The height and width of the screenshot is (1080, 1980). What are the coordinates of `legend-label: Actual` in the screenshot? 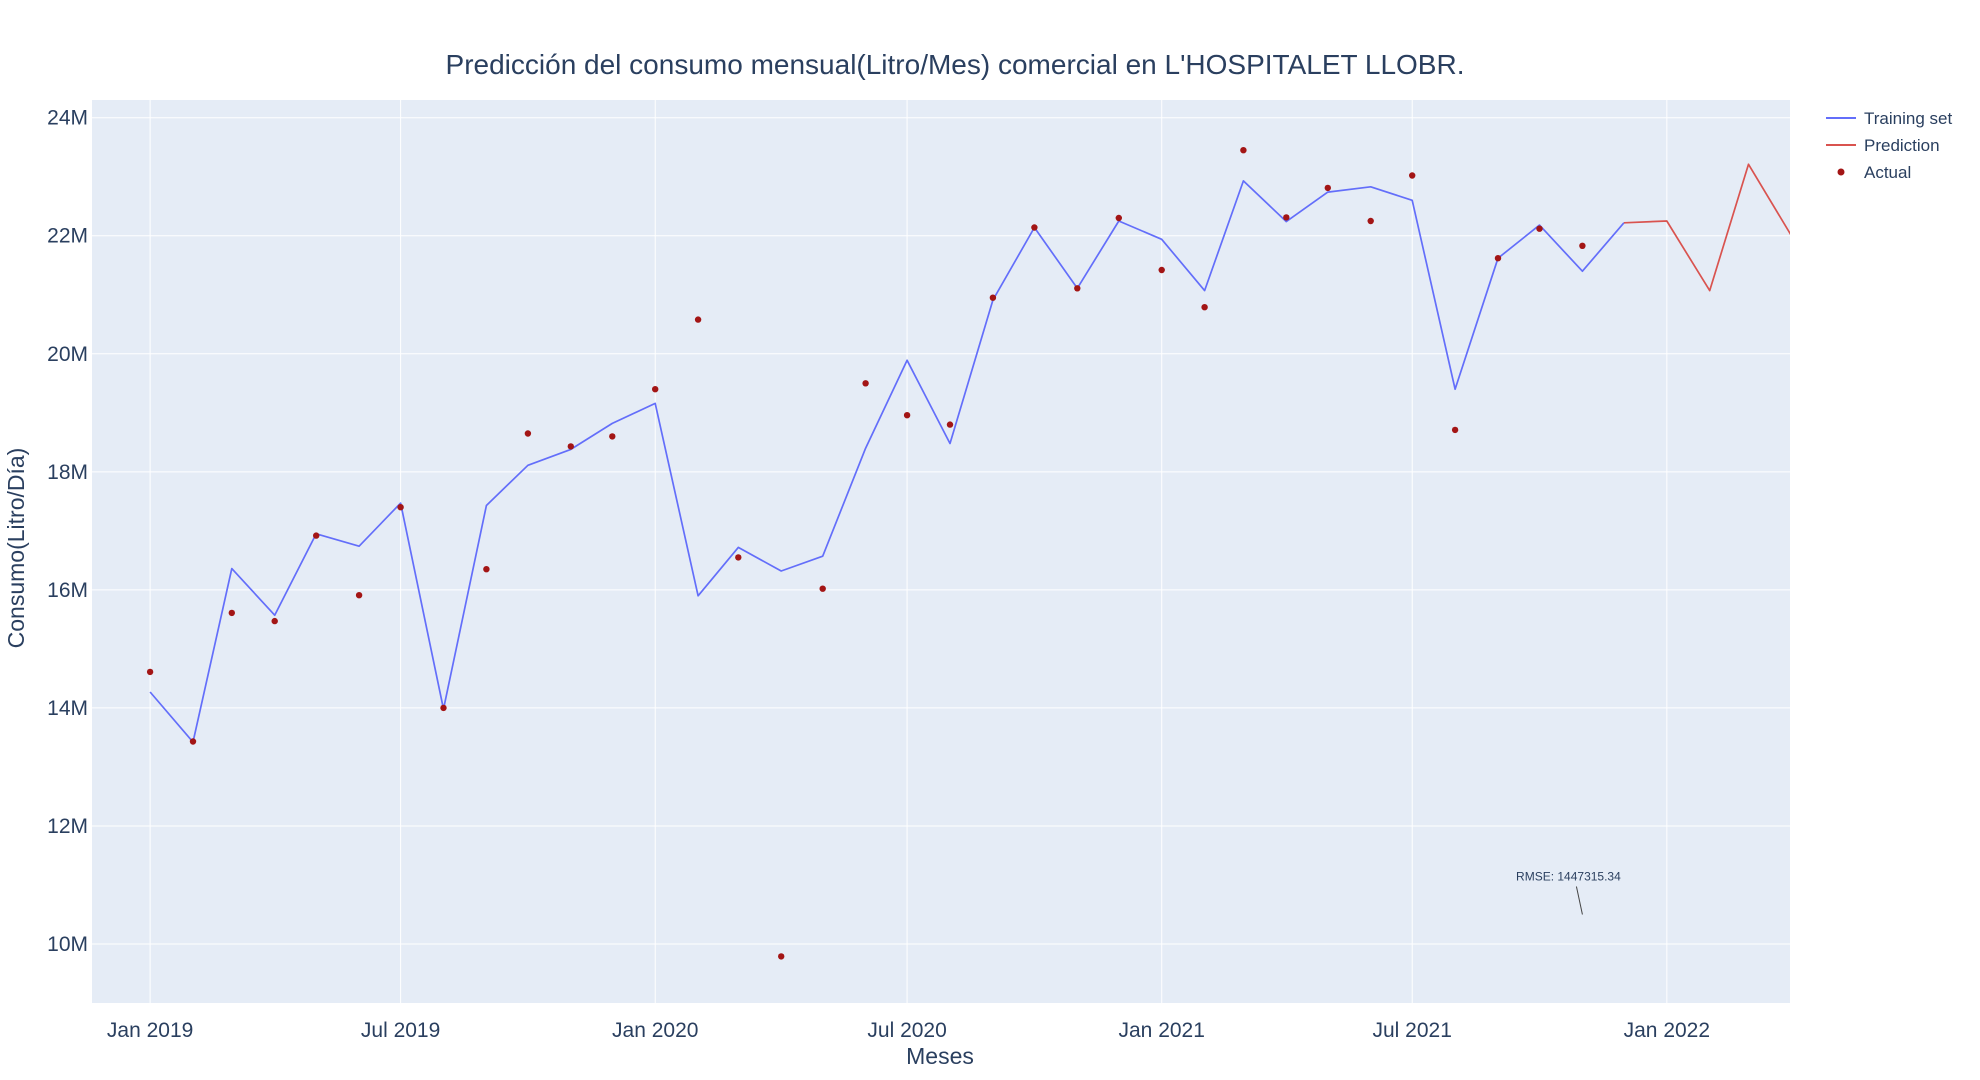 It's located at (1887, 172).